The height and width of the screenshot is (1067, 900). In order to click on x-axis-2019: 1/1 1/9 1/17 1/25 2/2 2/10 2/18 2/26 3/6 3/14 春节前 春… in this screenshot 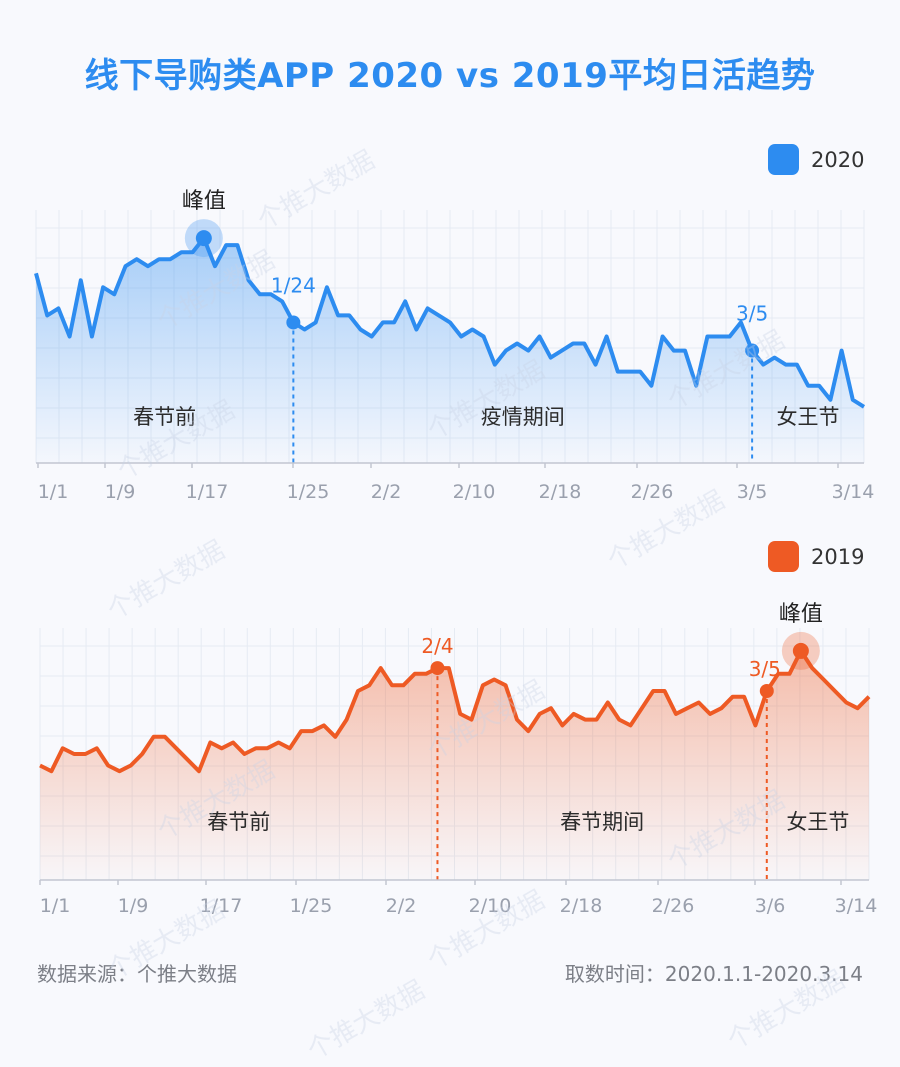, I will do `click(458, 863)`.